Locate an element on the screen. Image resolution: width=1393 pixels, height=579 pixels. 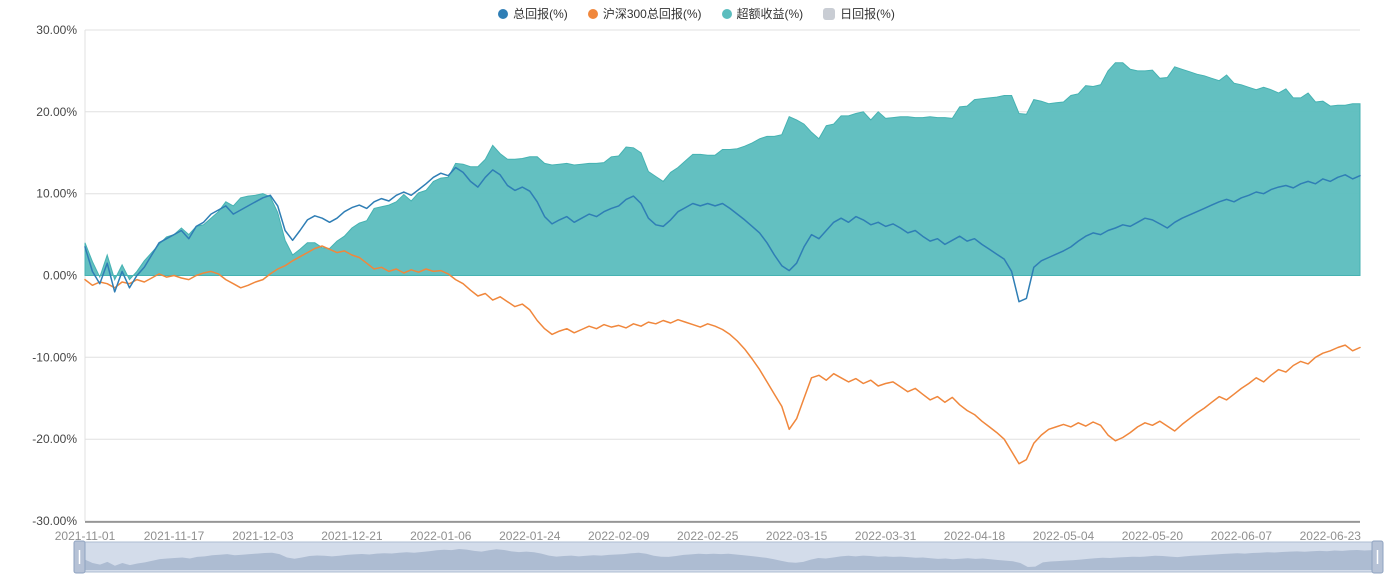
y-axis-label: 20.00% is located at coordinates (56, 112).